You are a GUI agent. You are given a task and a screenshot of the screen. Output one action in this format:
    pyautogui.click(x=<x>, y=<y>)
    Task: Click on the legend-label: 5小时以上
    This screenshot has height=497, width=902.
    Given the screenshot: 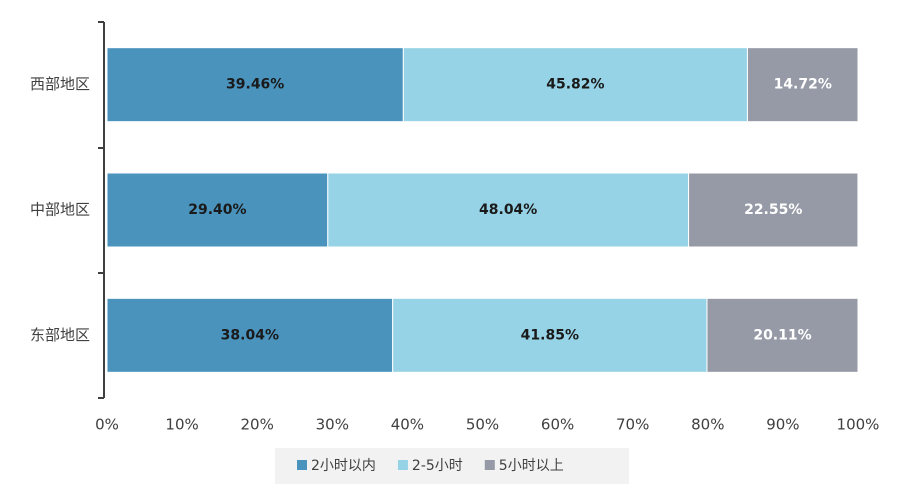 What is the action you would take?
    pyautogui.click(x=531, y=466)
    